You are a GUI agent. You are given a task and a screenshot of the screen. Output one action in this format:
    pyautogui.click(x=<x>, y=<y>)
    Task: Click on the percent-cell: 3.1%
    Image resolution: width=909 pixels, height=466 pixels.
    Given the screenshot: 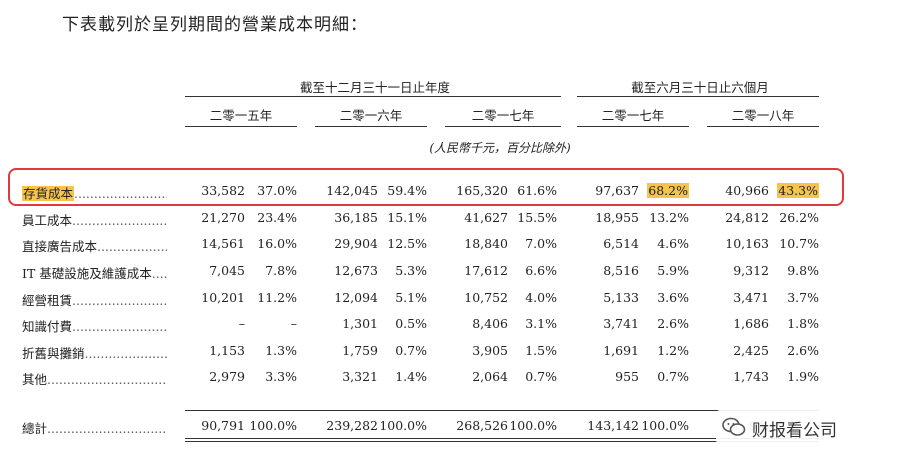 What is the action you would take?
    pyautogui.click(x=522, y=323)
    